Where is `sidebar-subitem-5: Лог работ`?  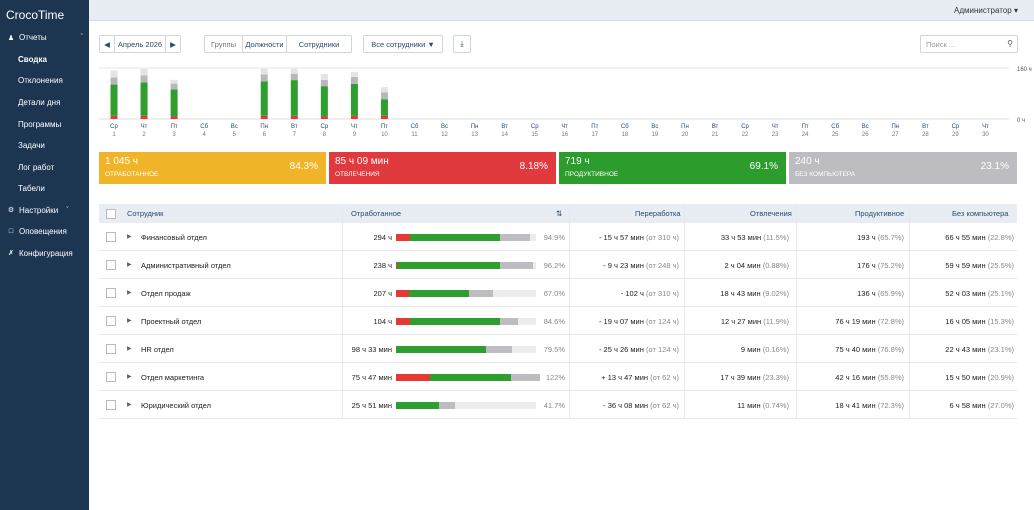
sidebar-subitem-5: Лог работ is located at coordinates (36, 167).